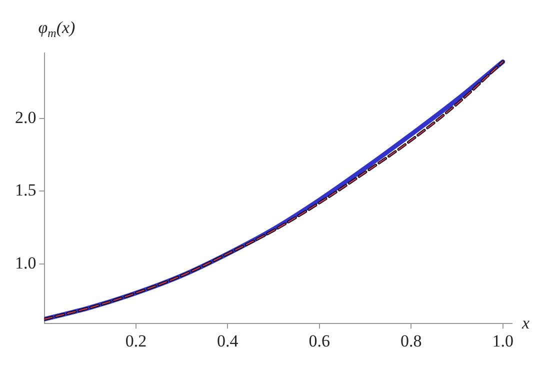 The image size is (550, 367). Describe the element at coordinates (25, 262) in the screenshot. I see `y-tick-label: 1.0` at that location.